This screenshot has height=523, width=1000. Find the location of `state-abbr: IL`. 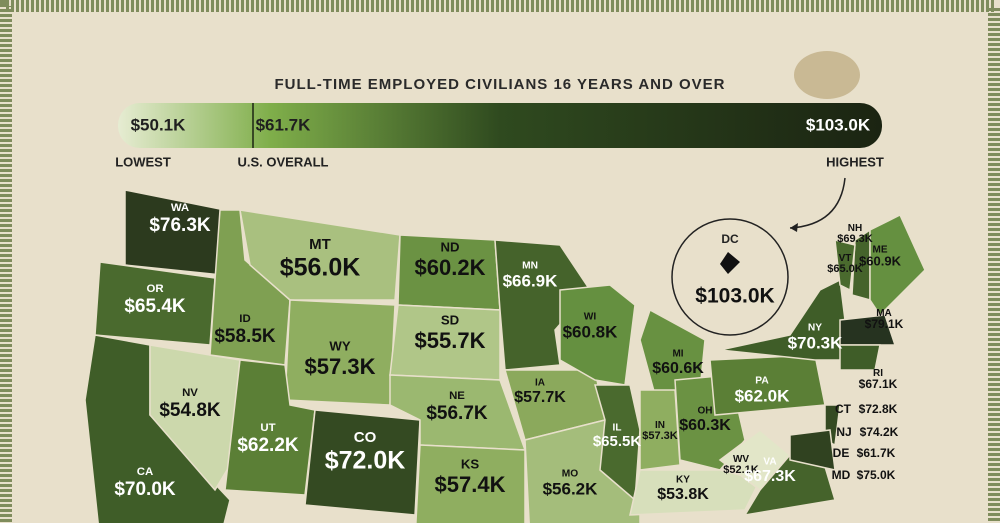

state-abbr: IL is located at coordinates (617, 427).